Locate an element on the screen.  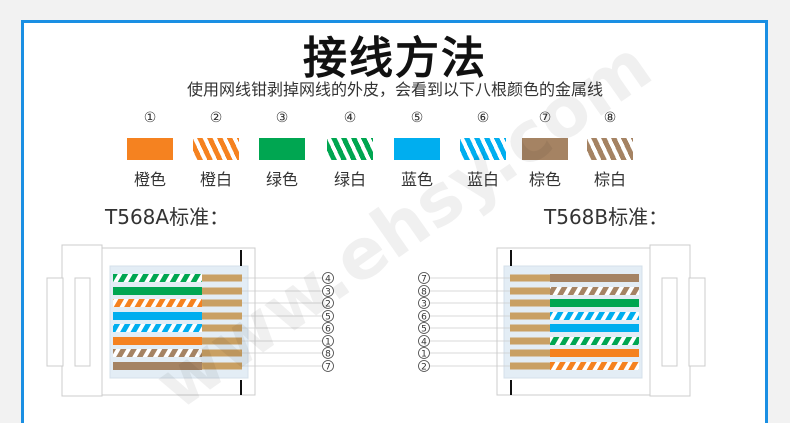
t568a-connector: 4 3 2 5 6 1 8 7 is located at coordinates (190, 320).